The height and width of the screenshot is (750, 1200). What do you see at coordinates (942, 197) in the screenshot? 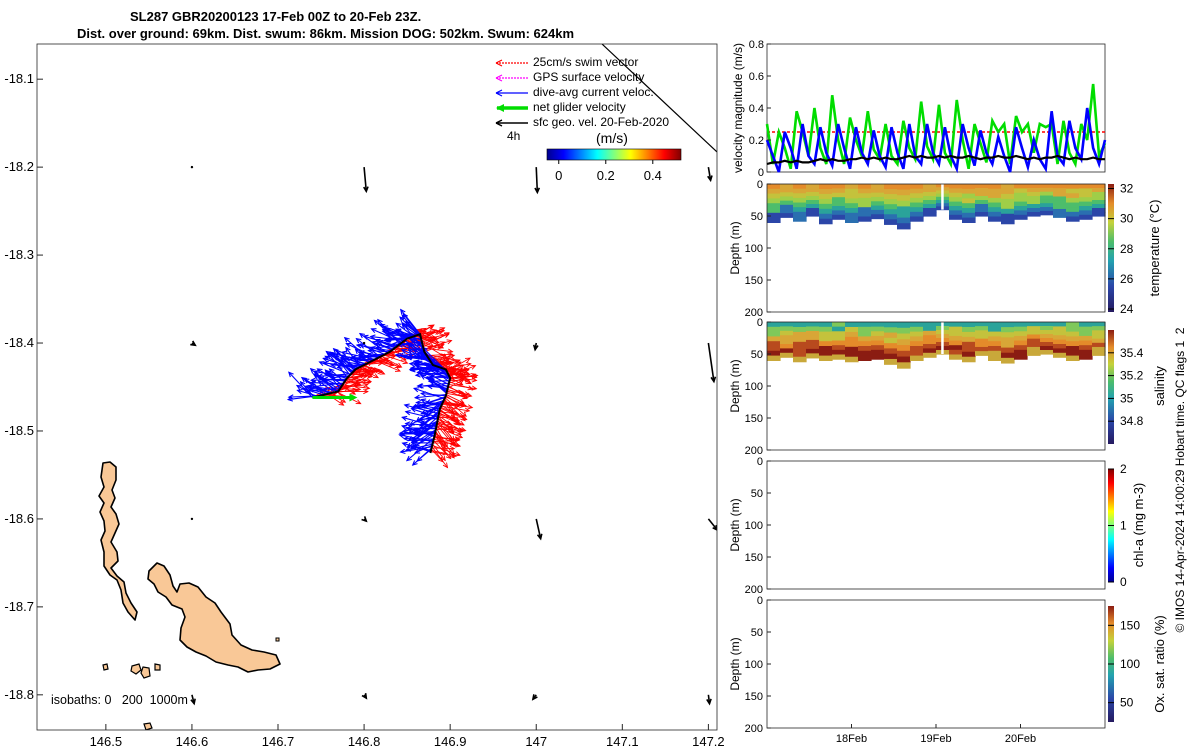
I see `section-gap` at bounding box center [942, 197].